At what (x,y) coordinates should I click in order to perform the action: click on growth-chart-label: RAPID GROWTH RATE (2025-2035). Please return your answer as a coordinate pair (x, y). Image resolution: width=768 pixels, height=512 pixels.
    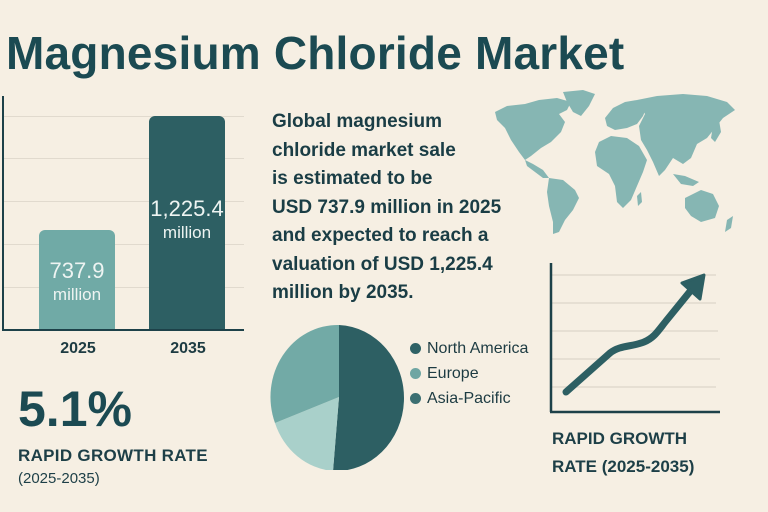
    Looking at the image, I should click on (623, 453).